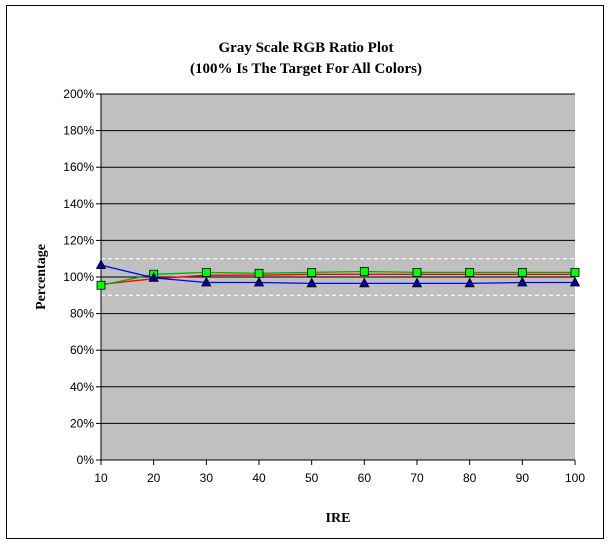  I want to click on x-tick-label: 70, so click(417, 478).